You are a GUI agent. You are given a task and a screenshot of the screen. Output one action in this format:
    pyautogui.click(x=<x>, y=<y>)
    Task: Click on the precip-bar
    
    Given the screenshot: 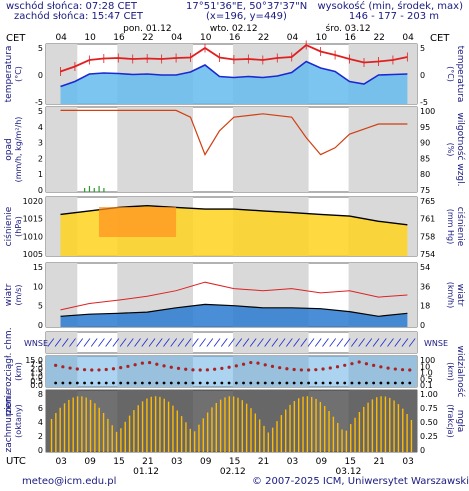 What is the action you would take?
    pyautogui.click(x=89, y=189)
    